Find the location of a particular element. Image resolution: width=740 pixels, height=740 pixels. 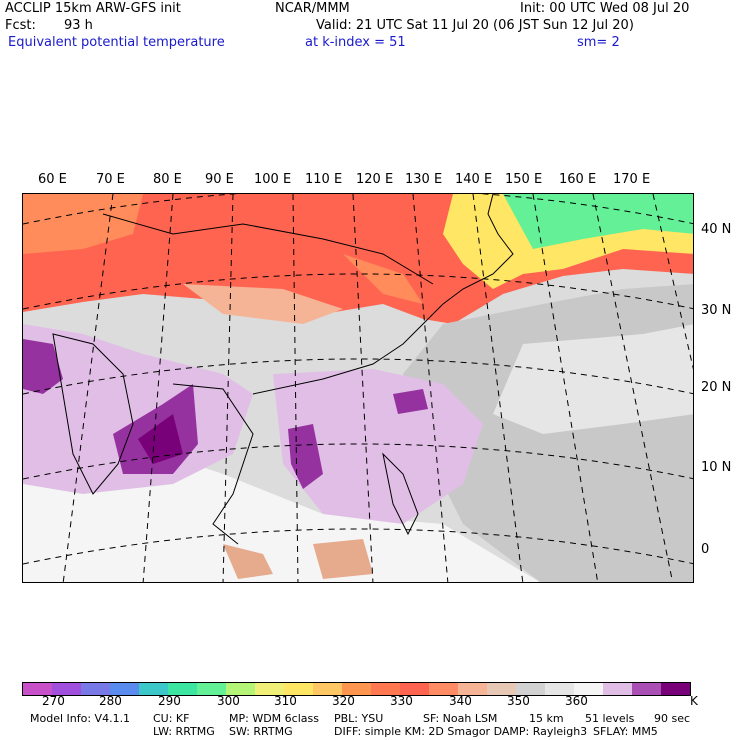

footer-sflay: SFLAY: MM5 is located at coordinates (625, 731).